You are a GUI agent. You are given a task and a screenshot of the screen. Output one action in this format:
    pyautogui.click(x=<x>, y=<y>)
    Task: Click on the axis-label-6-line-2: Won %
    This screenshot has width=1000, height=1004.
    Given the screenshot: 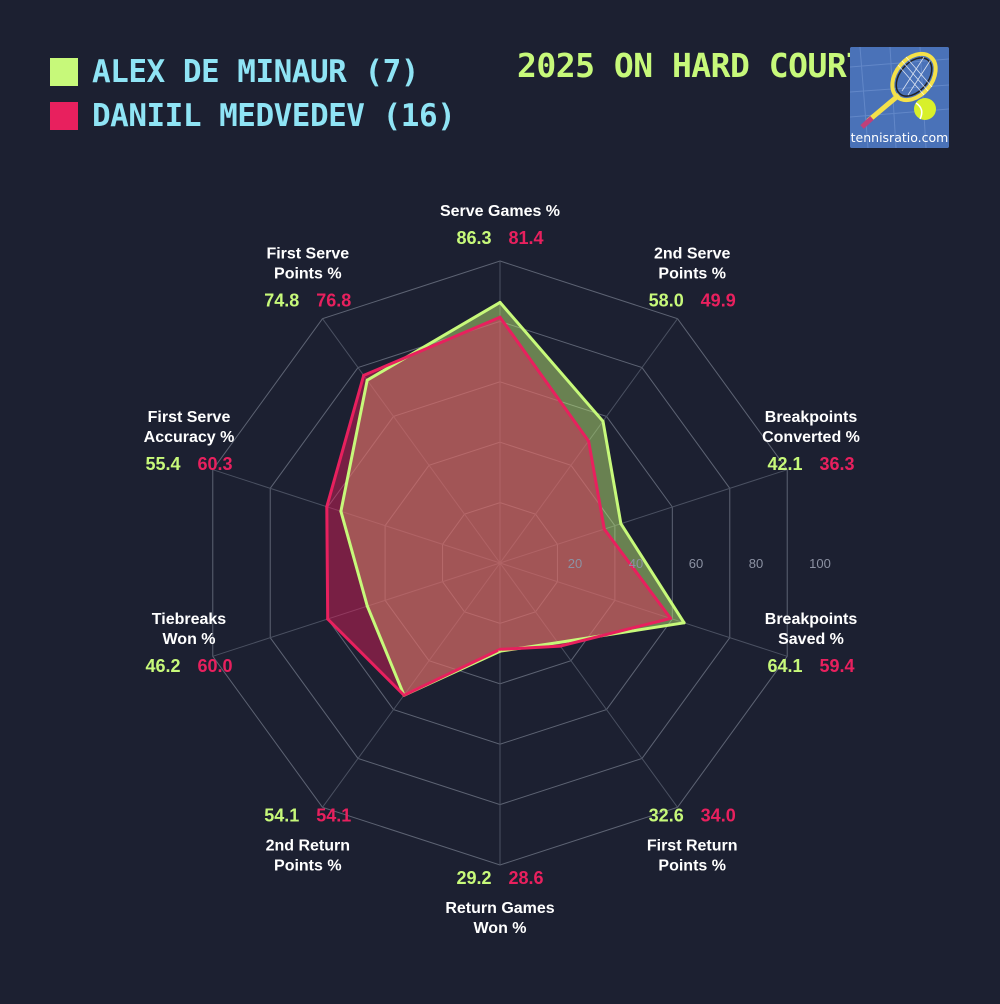 What is the action you would take?
    pyautogui.click(x=499, y=928)
    